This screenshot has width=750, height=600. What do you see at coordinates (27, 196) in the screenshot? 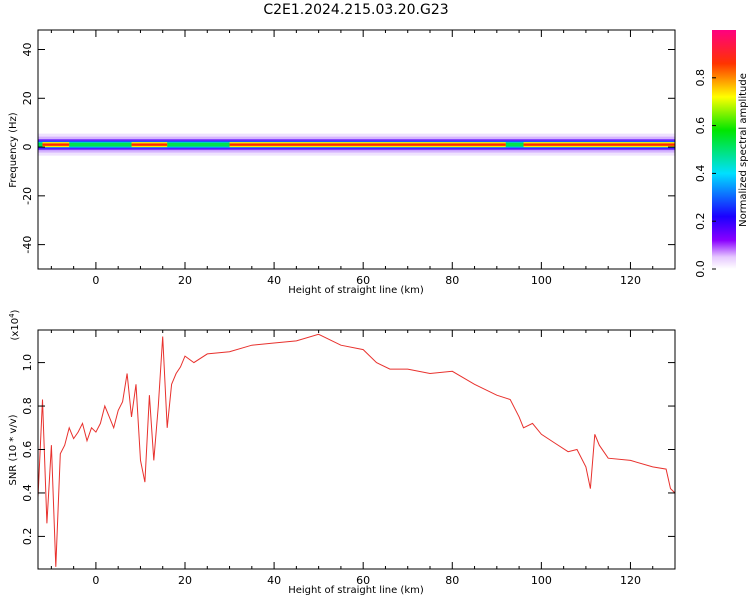
I see `y-tick-label: -20` at bounding box center [27, 196].